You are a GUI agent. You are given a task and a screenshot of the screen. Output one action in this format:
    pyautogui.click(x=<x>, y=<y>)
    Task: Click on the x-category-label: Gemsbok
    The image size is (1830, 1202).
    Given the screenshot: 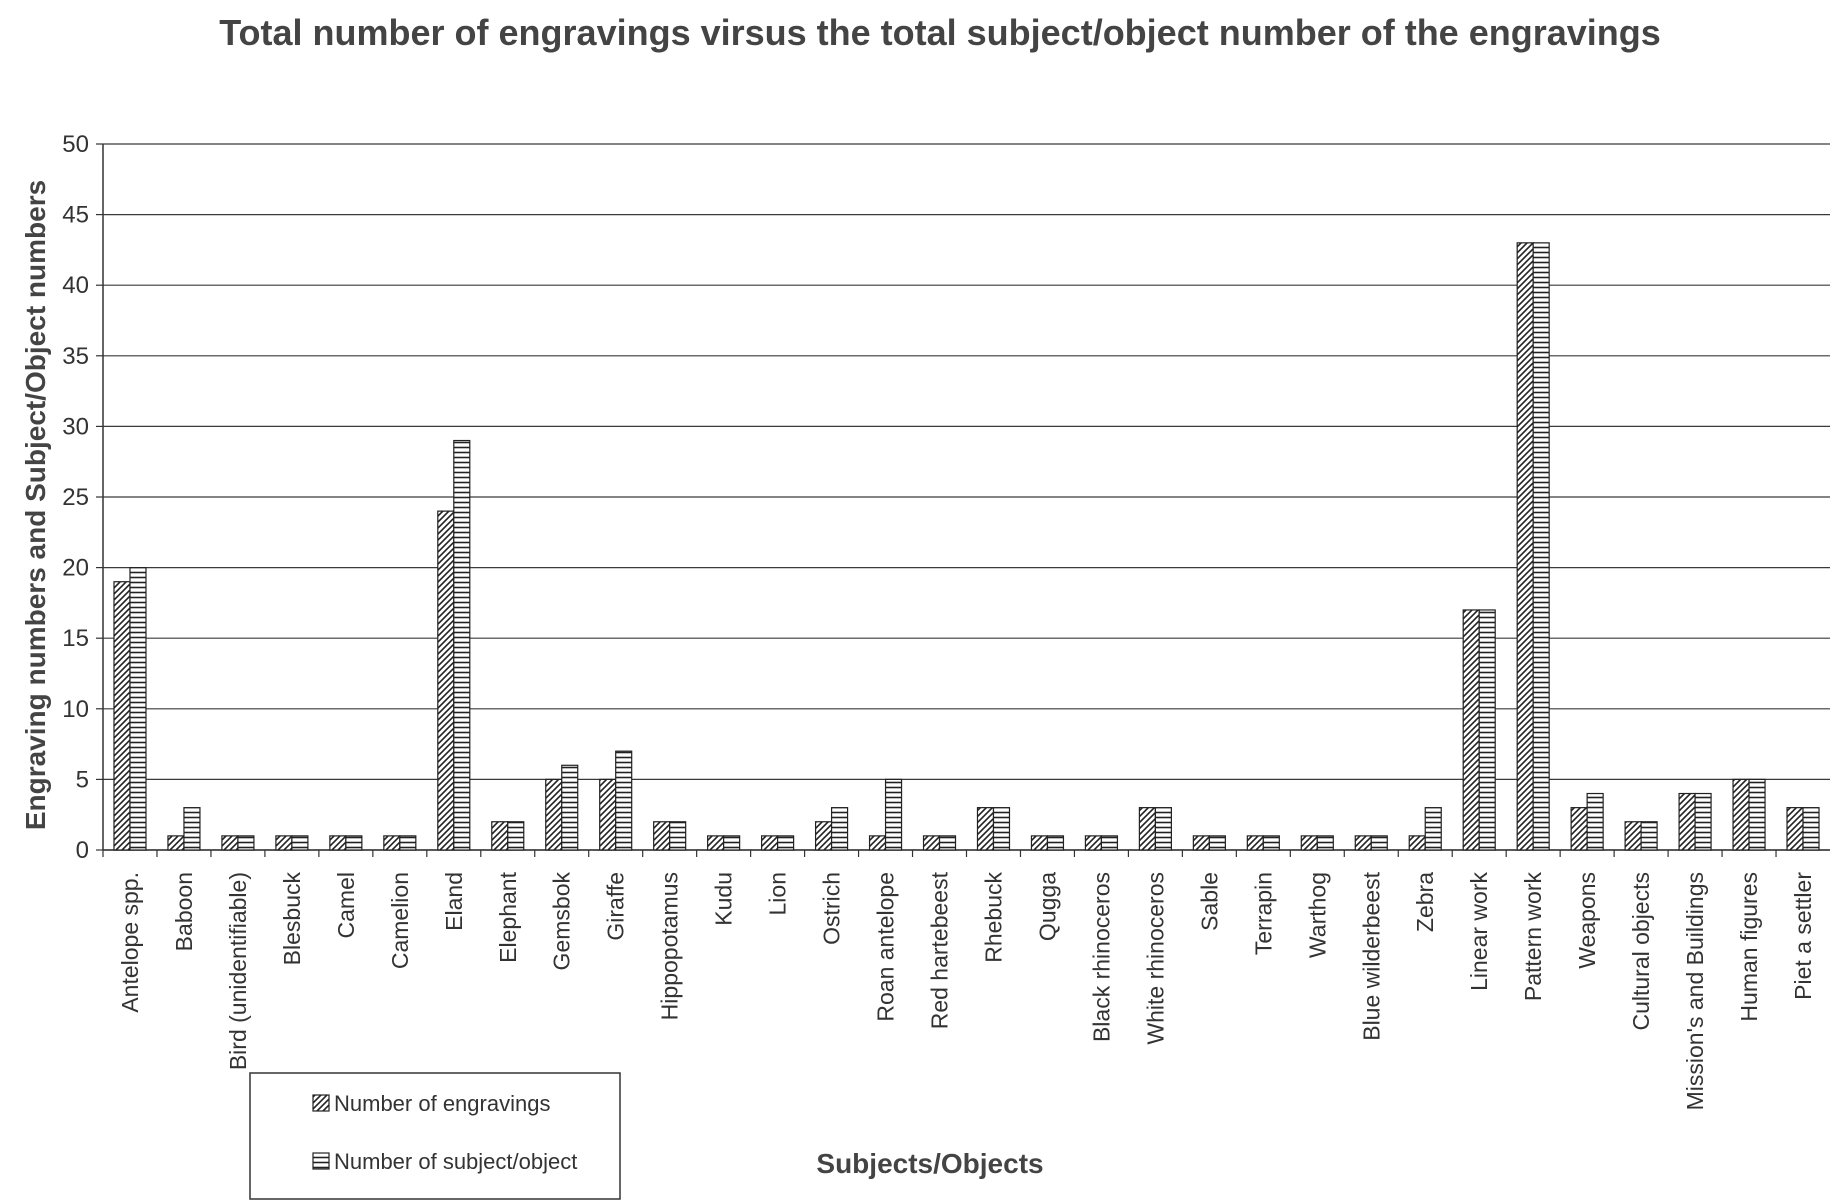 What is the action you would take?
    pyautogui.click(x=562, y=921)
    